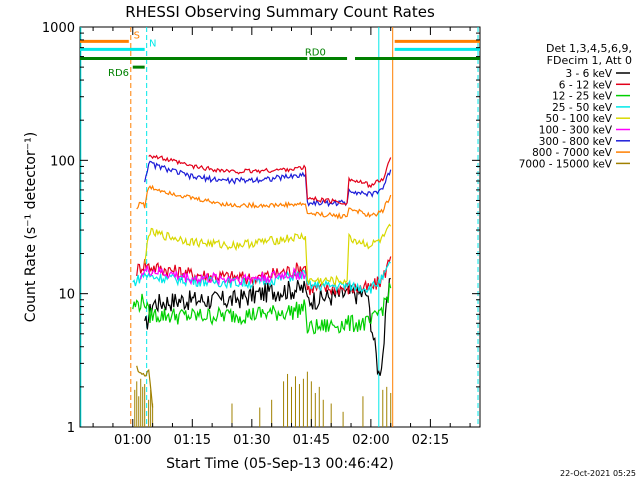 This screenshot has width=640, height=480. What do you see at coordinates (280, 54) in the screenshot?
I see `flag-bars: SN RD0 RD6` at bounding box center [280, 54].